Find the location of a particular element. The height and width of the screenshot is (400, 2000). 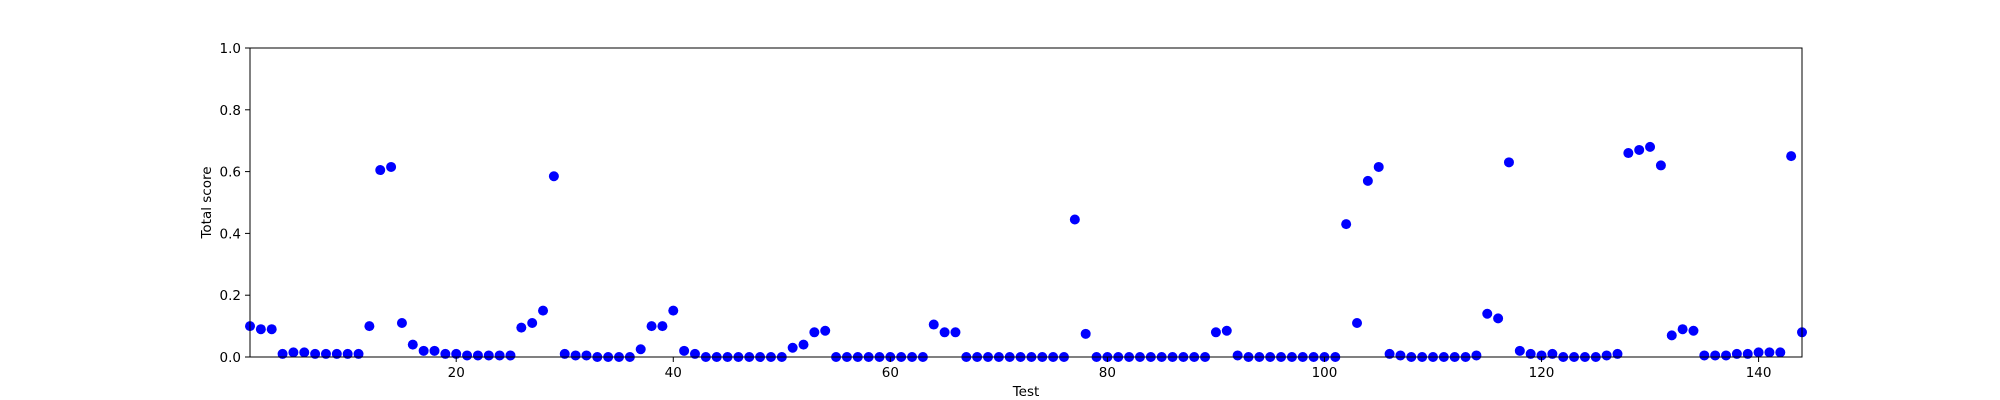

x-tick-label: 140 is located at coordinates (1759, 373).